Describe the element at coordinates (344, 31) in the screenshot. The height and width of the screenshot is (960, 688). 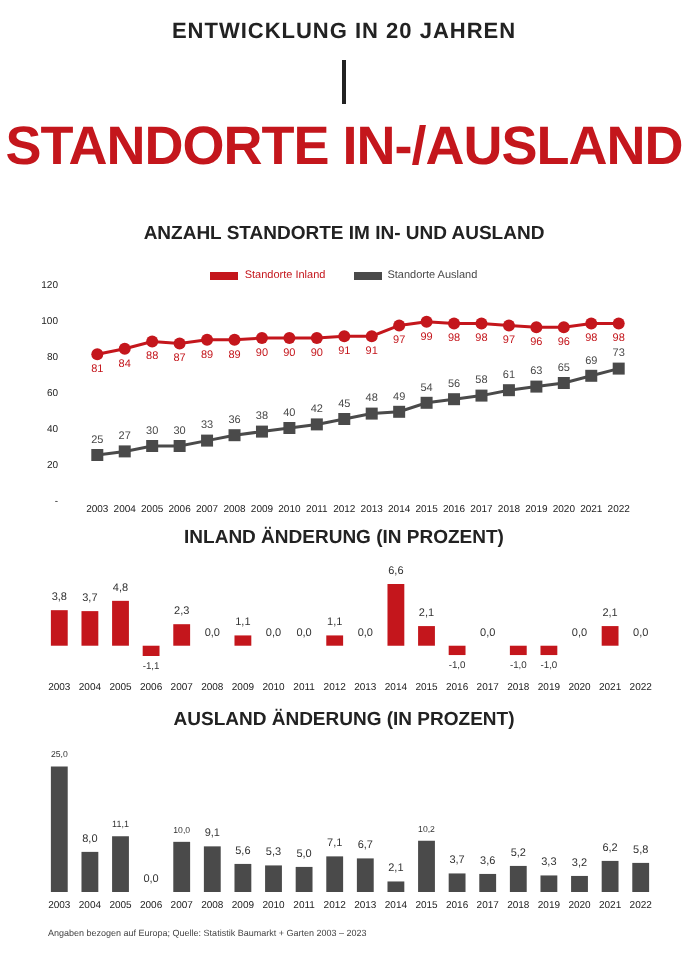
I see `text: ENTWICKLUNG IN 20 JAHREN` at that location.